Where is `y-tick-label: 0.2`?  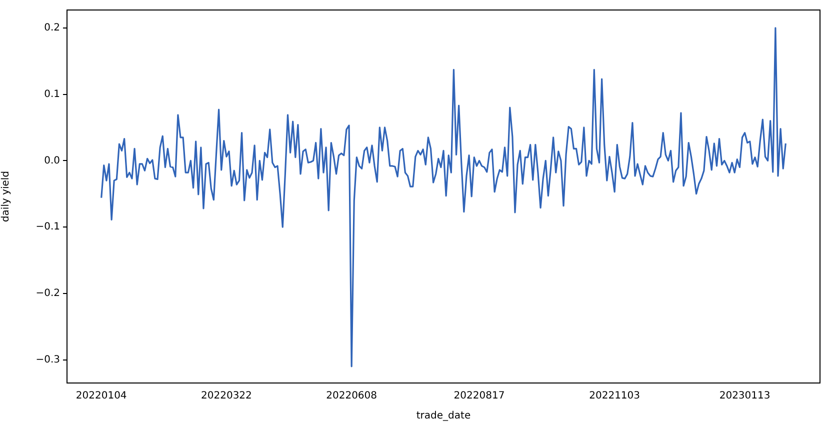 y-tick-label: 0.2 is located at coordinates (52, 28).